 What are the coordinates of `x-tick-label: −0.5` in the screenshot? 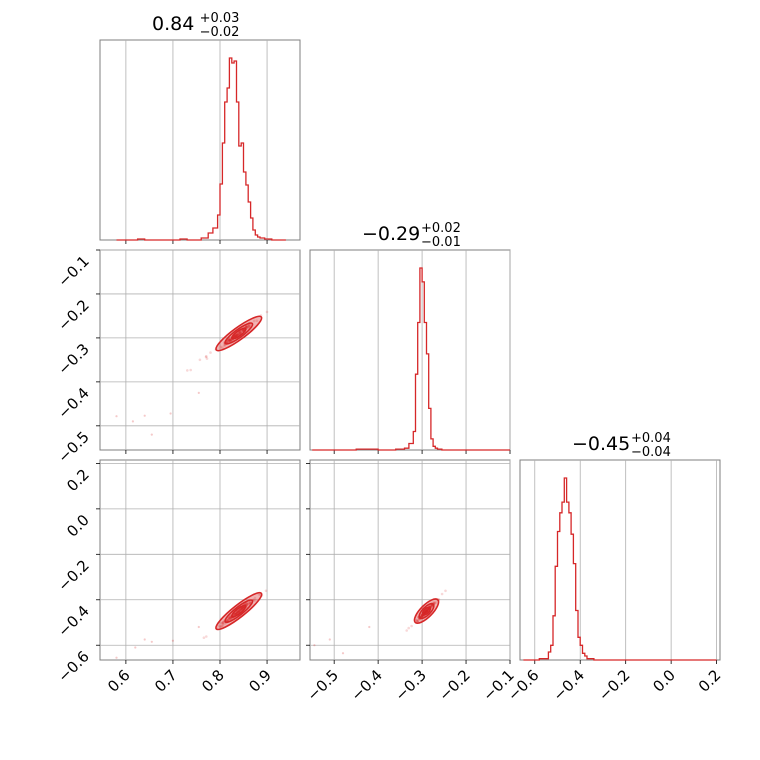 It's located at (323, 685).